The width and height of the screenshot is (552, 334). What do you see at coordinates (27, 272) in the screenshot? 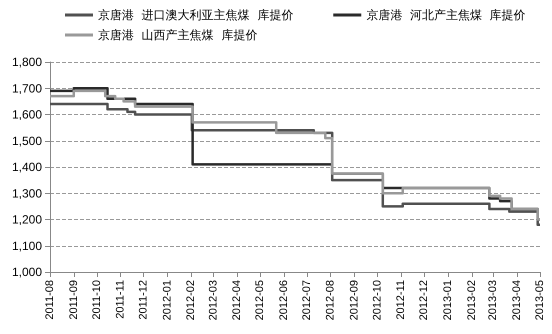
I see `y-tick-label: 1,000` at bounding box center [27, 272].